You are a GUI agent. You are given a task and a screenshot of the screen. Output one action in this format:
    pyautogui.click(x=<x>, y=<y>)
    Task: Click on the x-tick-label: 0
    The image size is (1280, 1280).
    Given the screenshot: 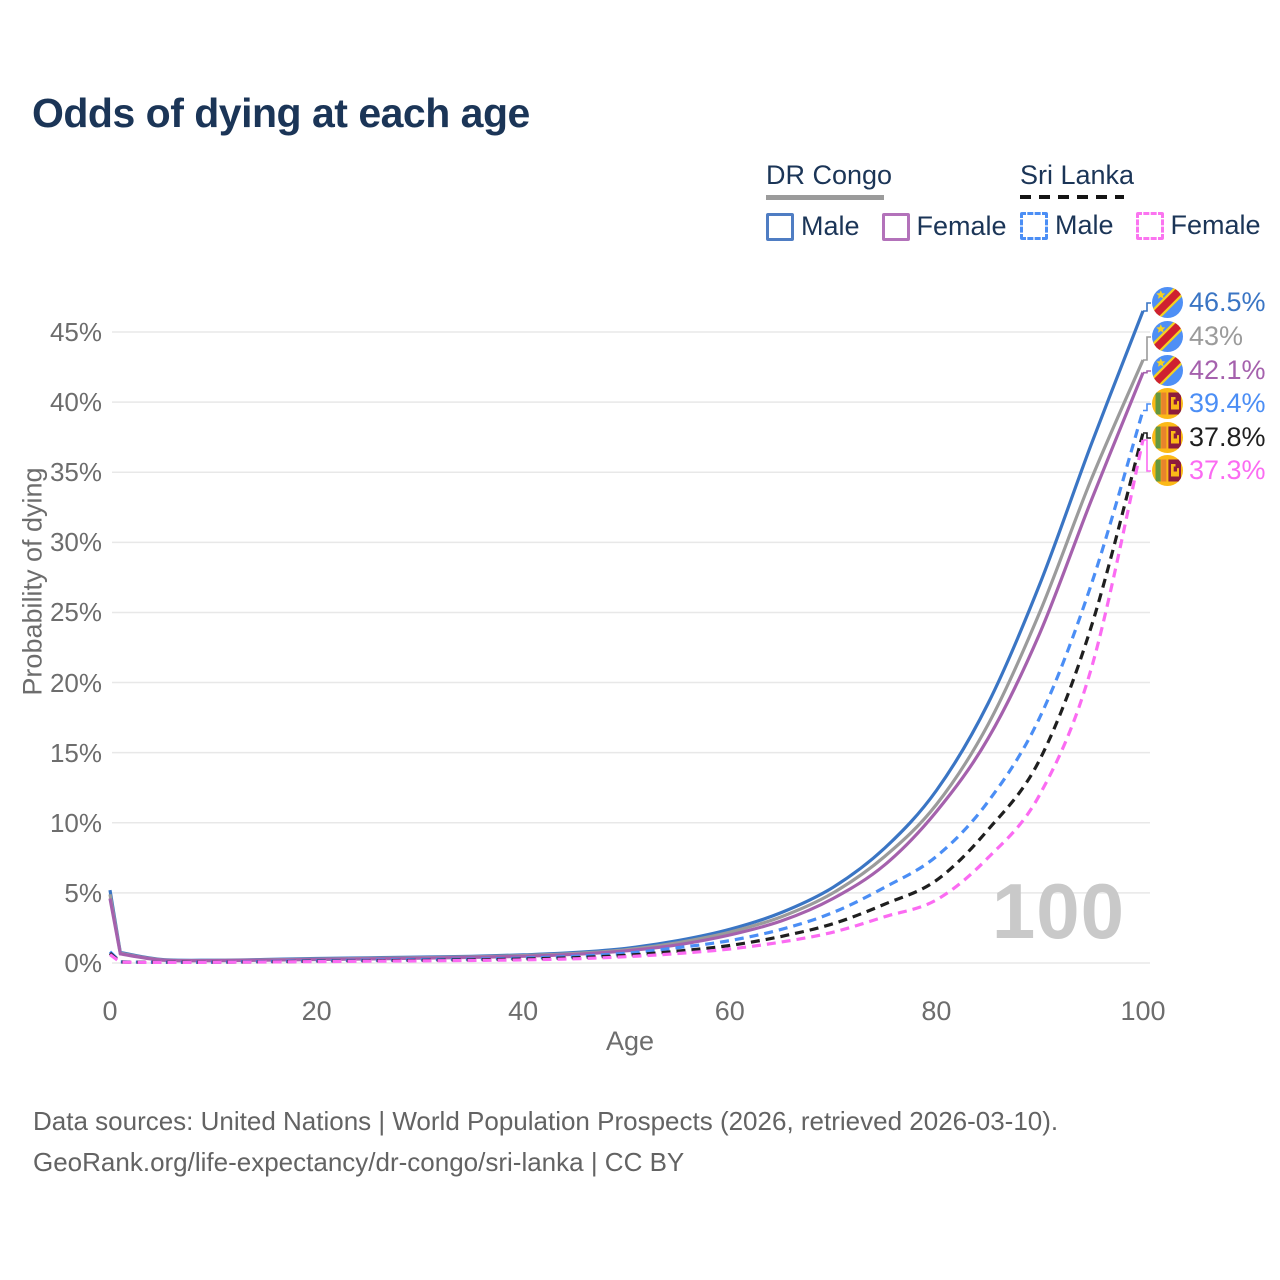 What is the action you would take?
    pyautogui.click(x=110, y=1011)
    